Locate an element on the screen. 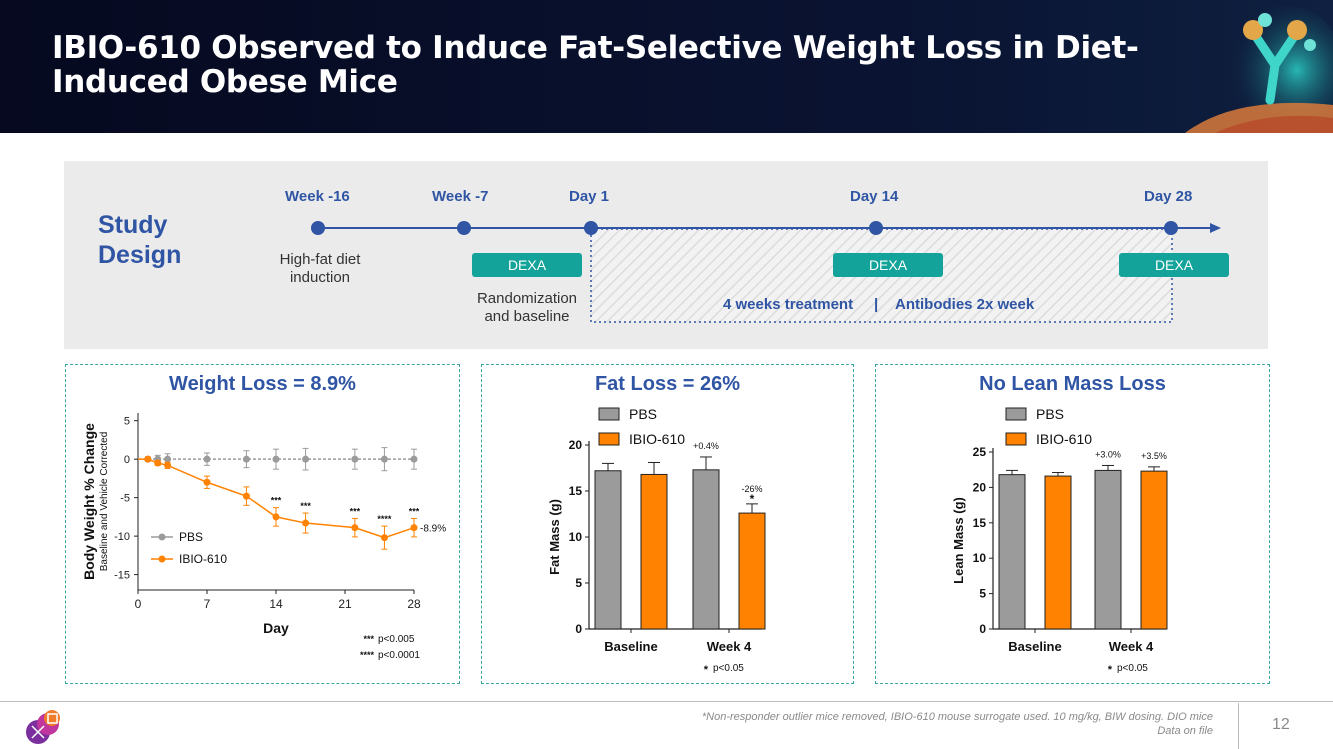 This screenshot has height=749, width=1333. high-fat-line2: induction is located at coordinates (320, 277).